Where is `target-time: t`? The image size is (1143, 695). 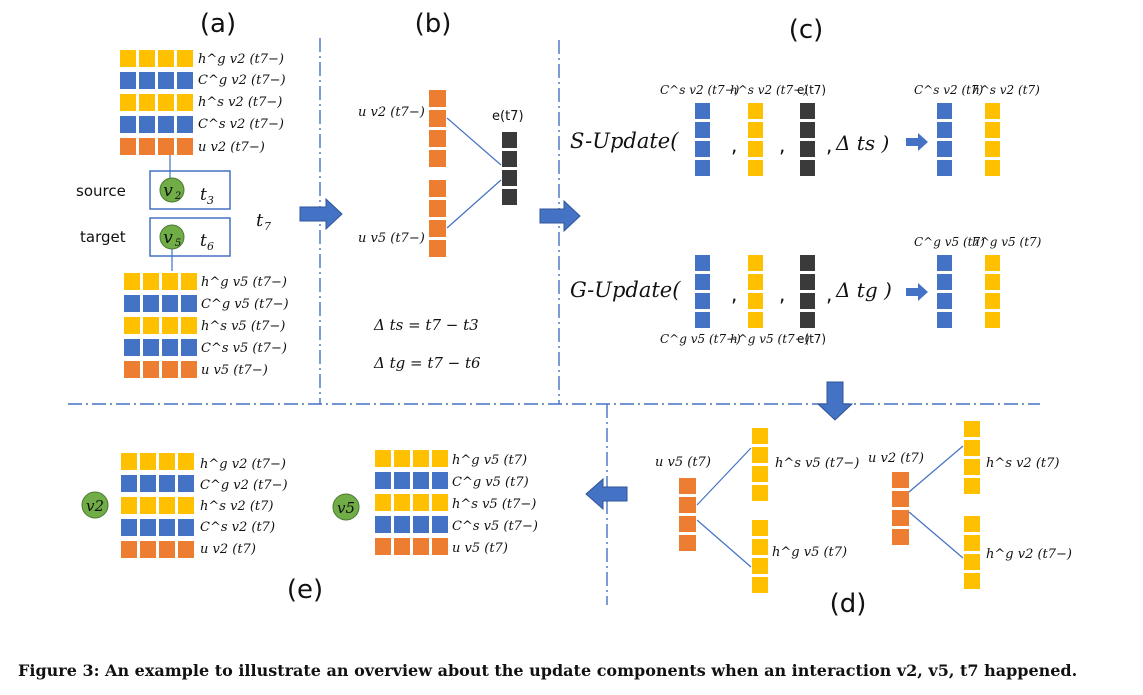 target-time: t is located at coordinates (203, 241).